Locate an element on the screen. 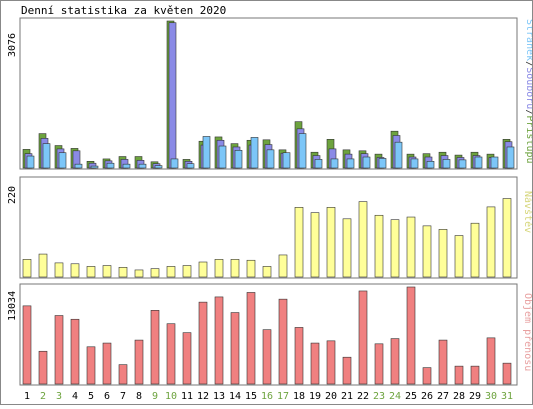  day-label-26: 26 is located at coordinates (427, 396).